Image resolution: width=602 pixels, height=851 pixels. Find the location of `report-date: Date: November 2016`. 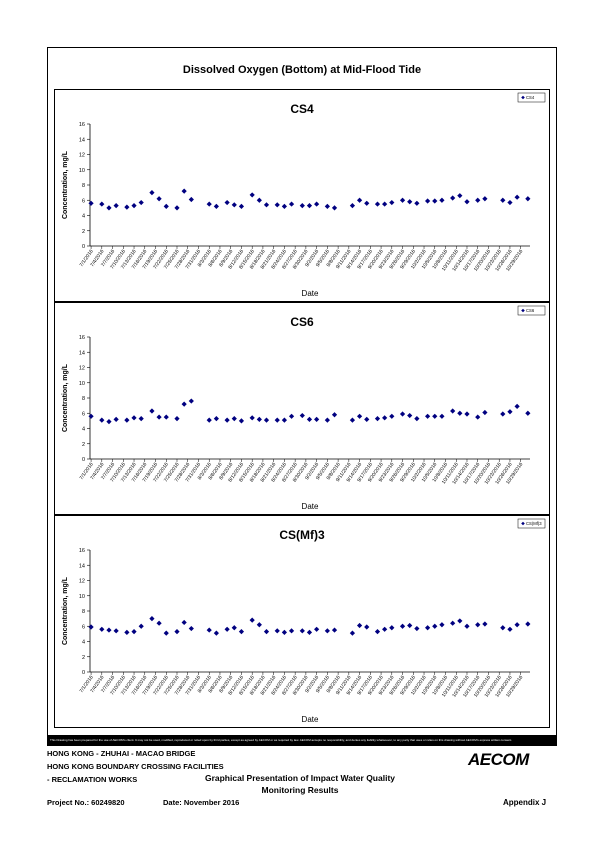

report-date: Date: November 2016 is located at coordinates (201, 802).